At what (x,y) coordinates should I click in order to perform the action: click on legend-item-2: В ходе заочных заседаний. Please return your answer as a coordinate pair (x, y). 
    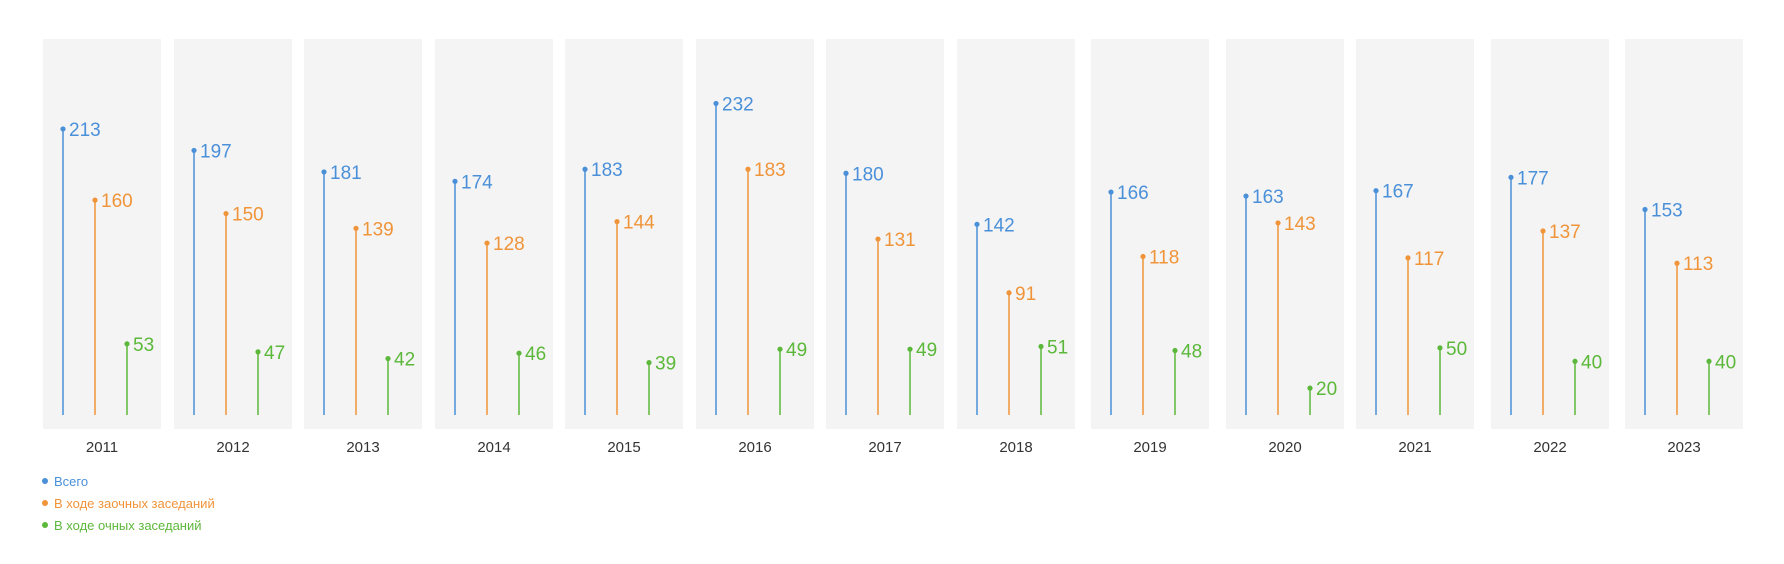
    Looking at the image, I should click on (128, 503).